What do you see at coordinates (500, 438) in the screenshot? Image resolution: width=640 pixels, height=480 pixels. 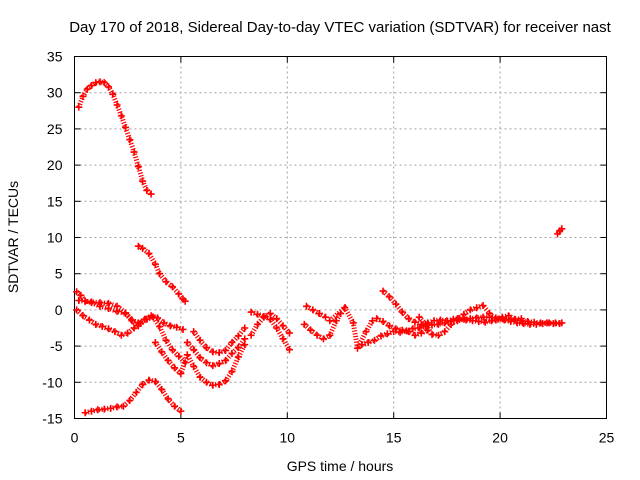 I see `x-tick-label: 20` at bounding box center [500, 438].